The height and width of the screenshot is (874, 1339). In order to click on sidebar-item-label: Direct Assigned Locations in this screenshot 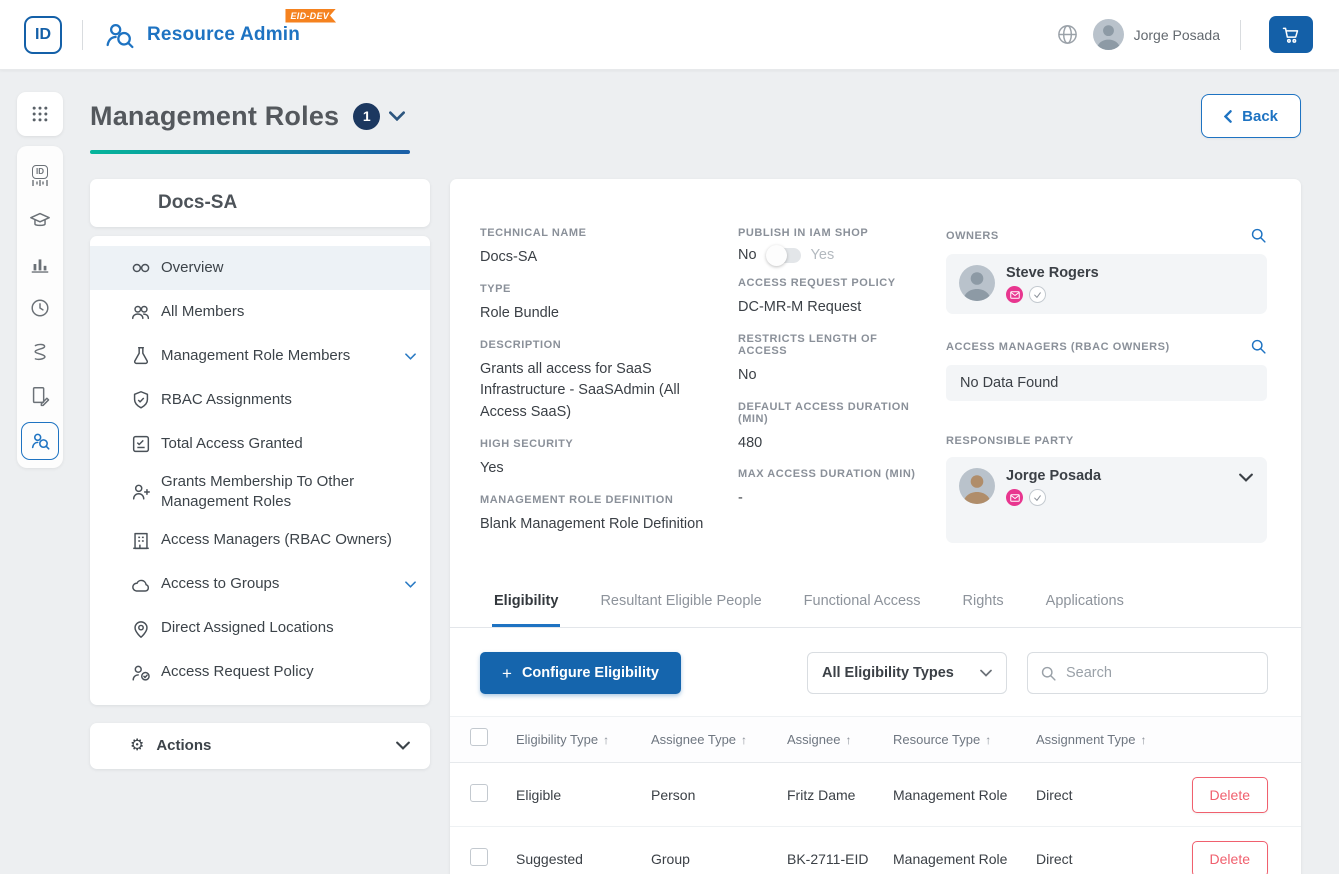, I will do `click(247, 628)`.